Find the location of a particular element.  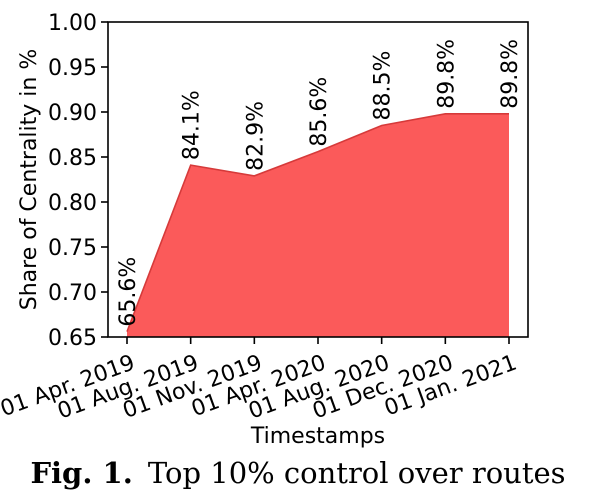

y-tick-label: 0.95 is located at coordinates (72, 68).